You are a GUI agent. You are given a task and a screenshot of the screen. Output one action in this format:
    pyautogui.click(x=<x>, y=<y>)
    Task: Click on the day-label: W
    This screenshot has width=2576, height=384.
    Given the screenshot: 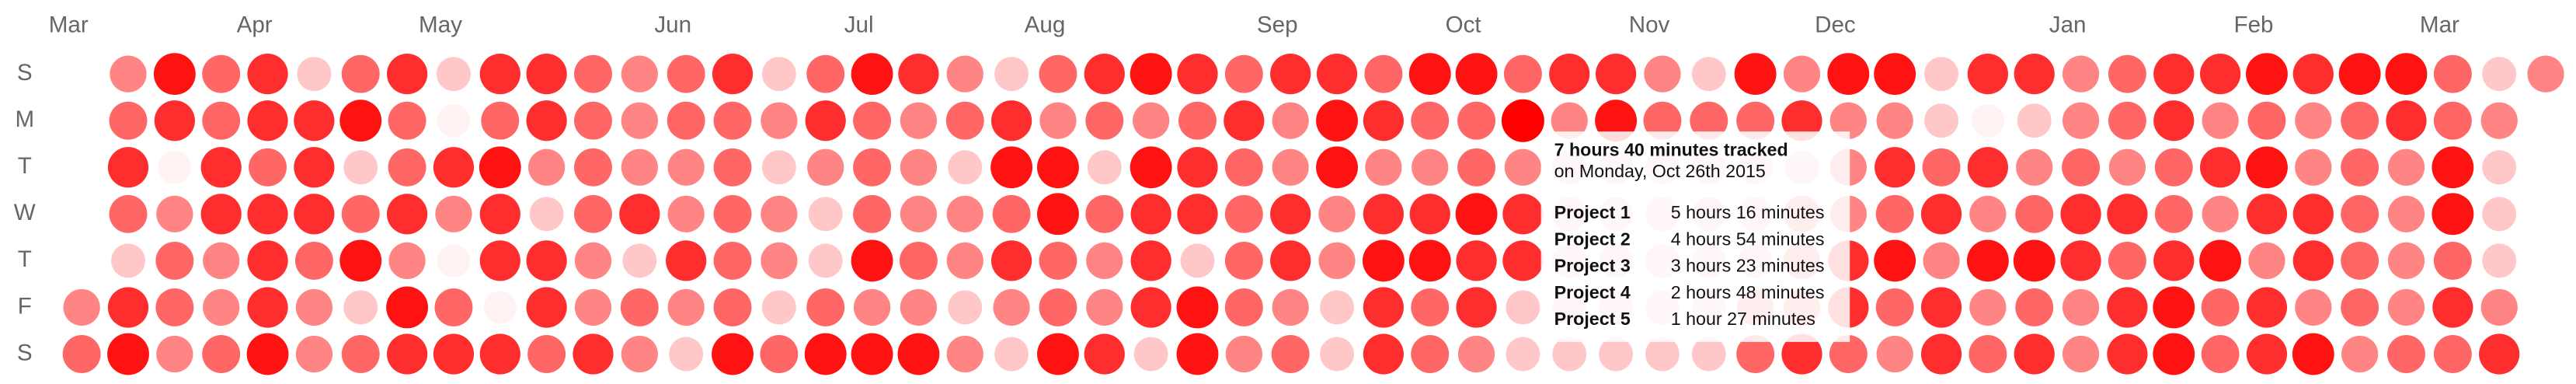 What is the action you would take?
    pyautogui.click(x=25, y=212)
    